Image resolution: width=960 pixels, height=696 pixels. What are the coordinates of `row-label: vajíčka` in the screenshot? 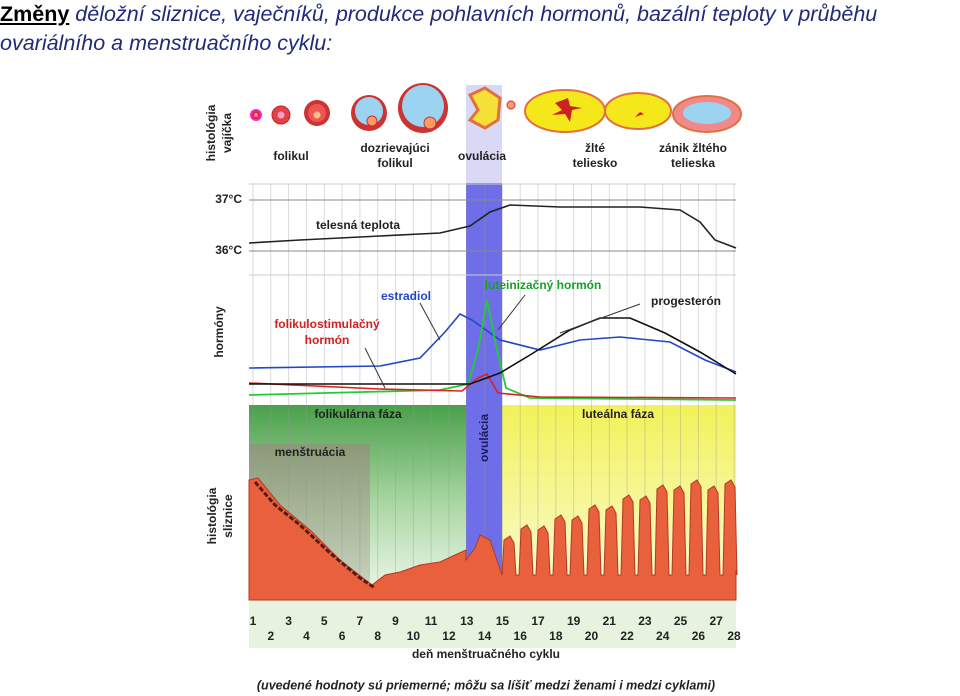 It's located at (227, 133).